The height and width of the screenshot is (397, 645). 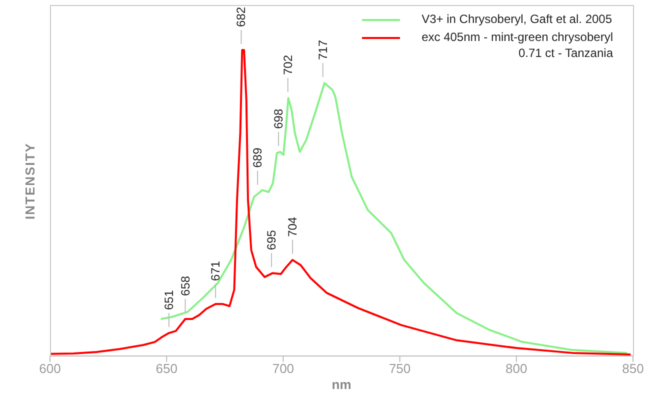 I want to click on legend-label: exc 405nm - mint-green chrysoberyl 0.71 ct - Tanzania, so click(x=517, y=45).